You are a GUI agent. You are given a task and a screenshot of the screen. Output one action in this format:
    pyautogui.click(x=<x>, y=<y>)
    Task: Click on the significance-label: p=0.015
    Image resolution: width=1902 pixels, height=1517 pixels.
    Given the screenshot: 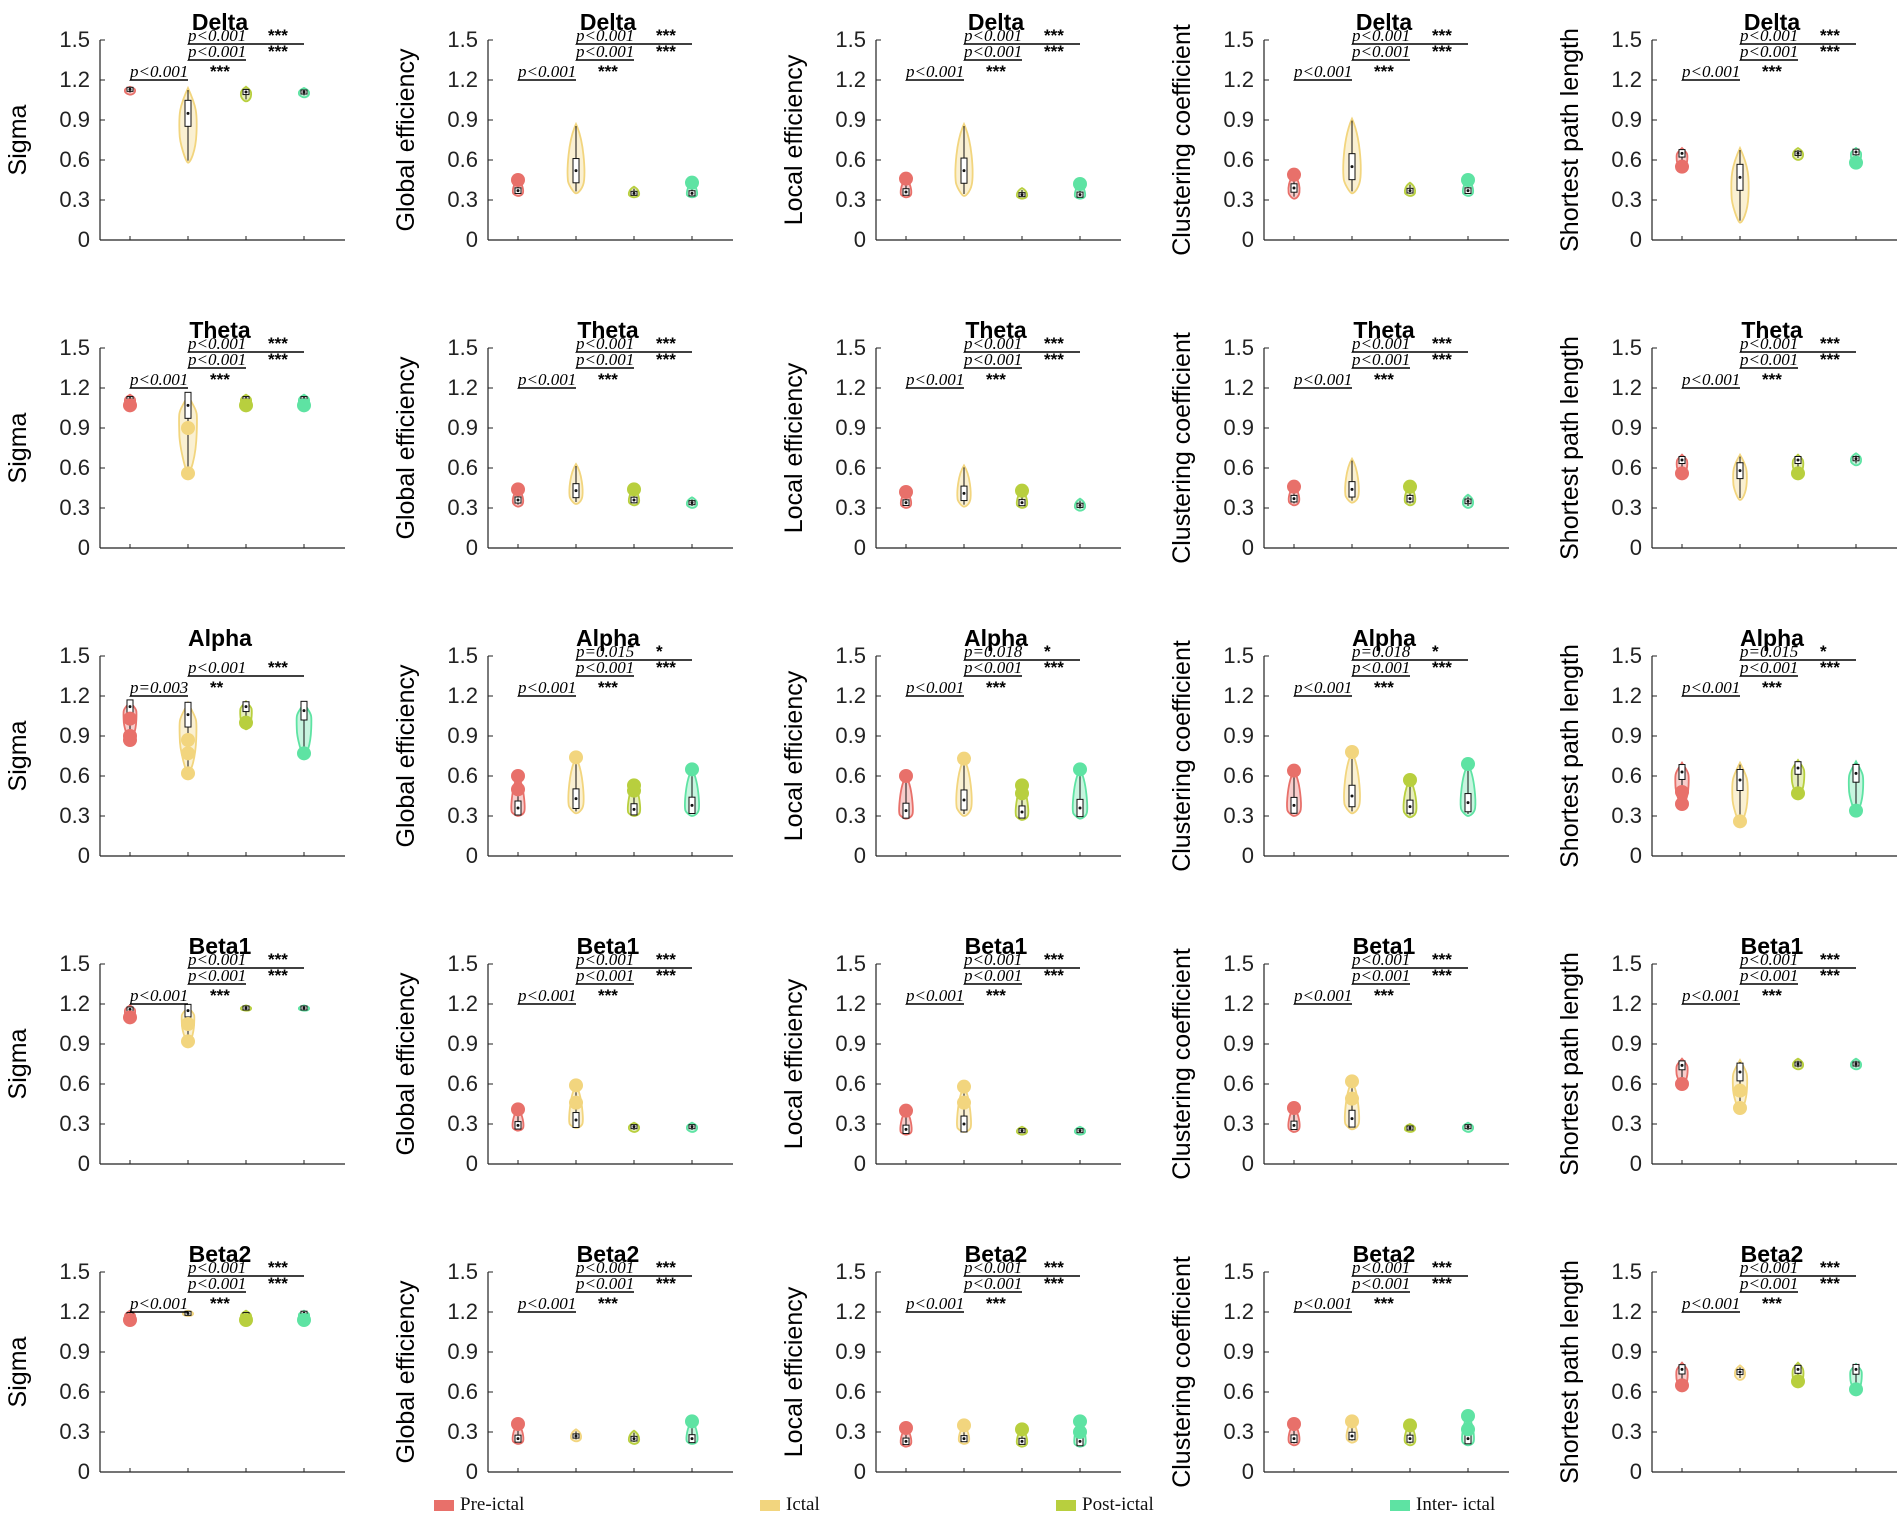 What is the action you would take?
    pyautogui.click(x=1768, y=651)
    